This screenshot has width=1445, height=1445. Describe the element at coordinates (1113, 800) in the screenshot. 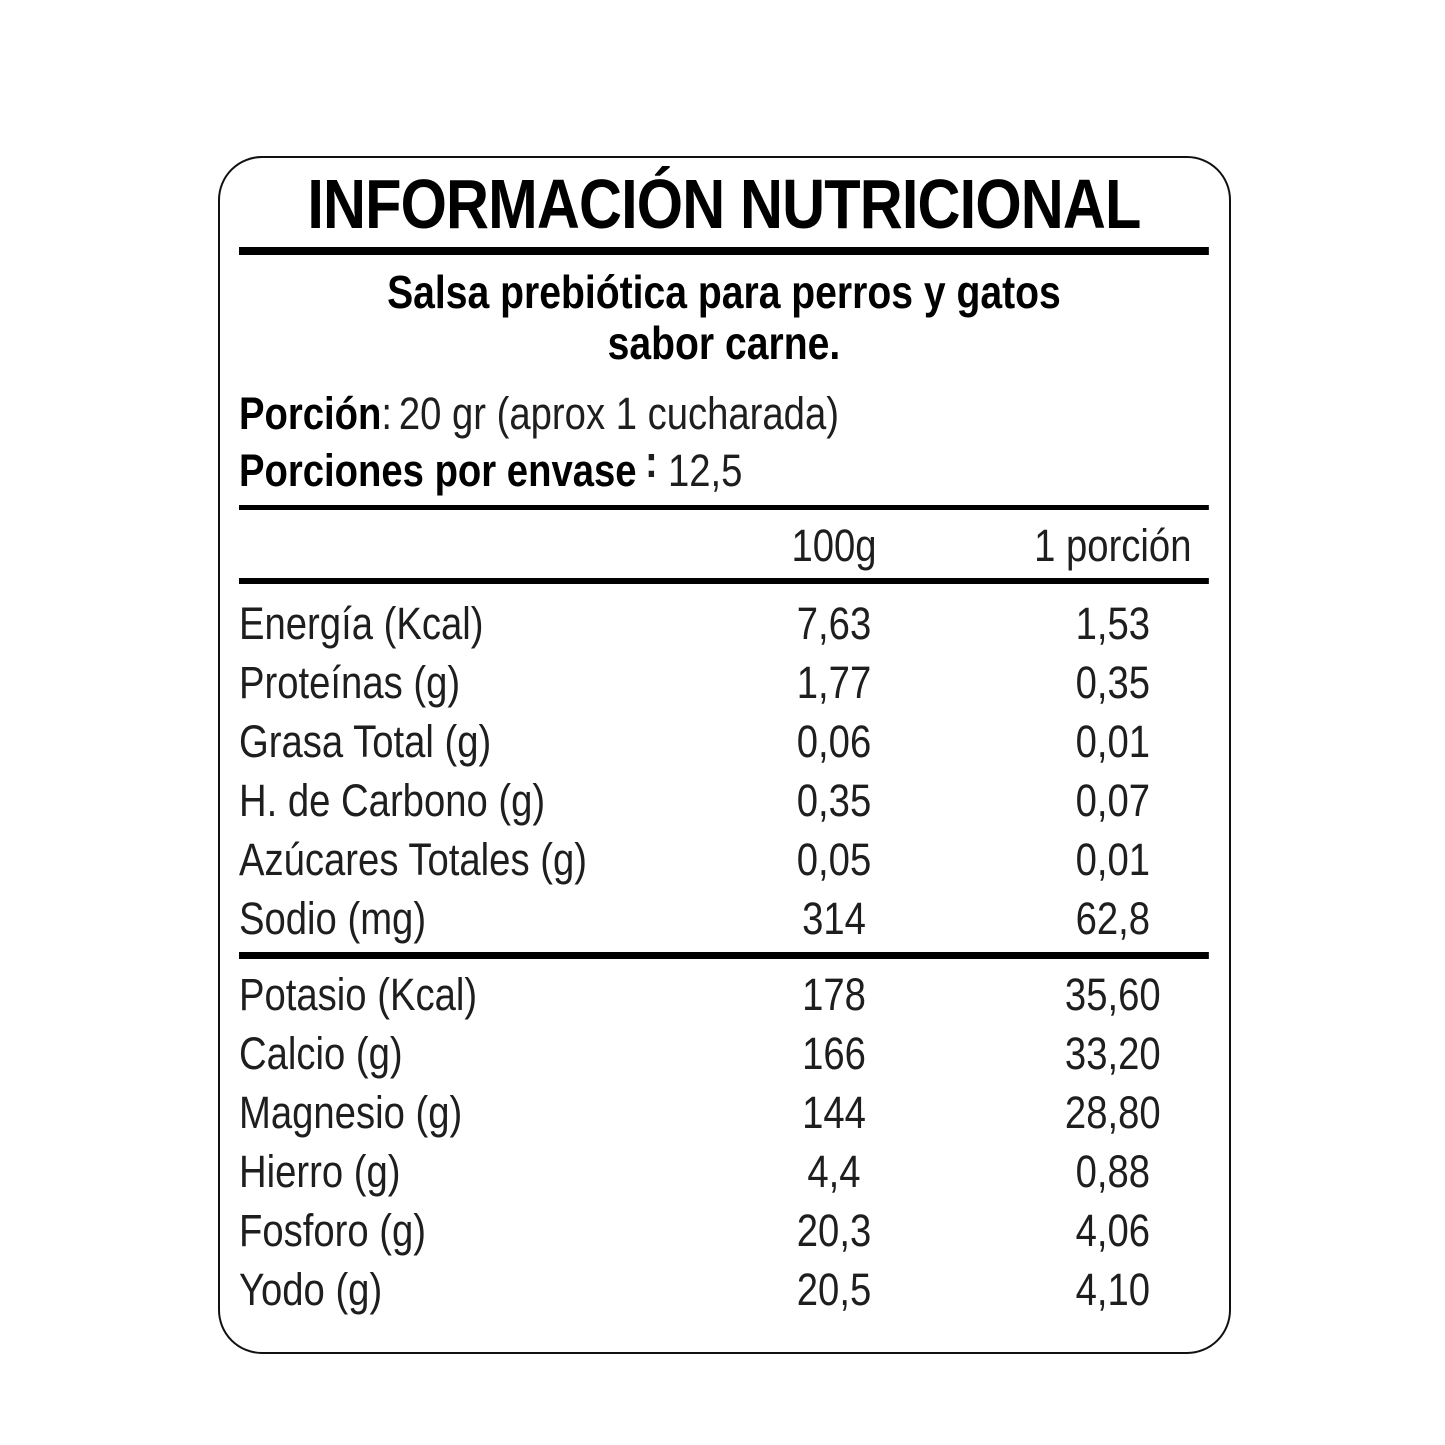

I see `value-portion: 0,07` at that location.